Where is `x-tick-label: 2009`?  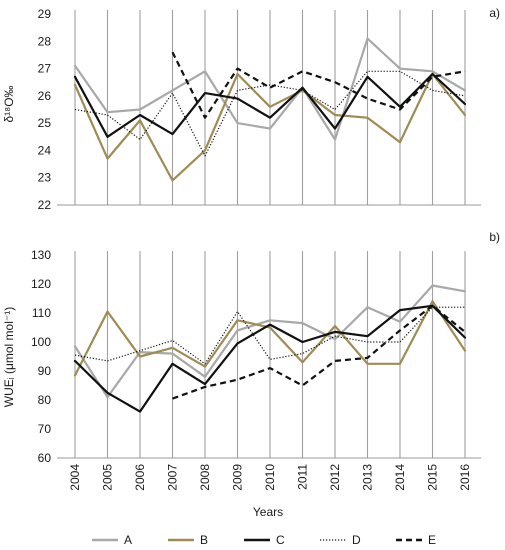
x-tick-label: 2009 is located at coordinates (238, 477).